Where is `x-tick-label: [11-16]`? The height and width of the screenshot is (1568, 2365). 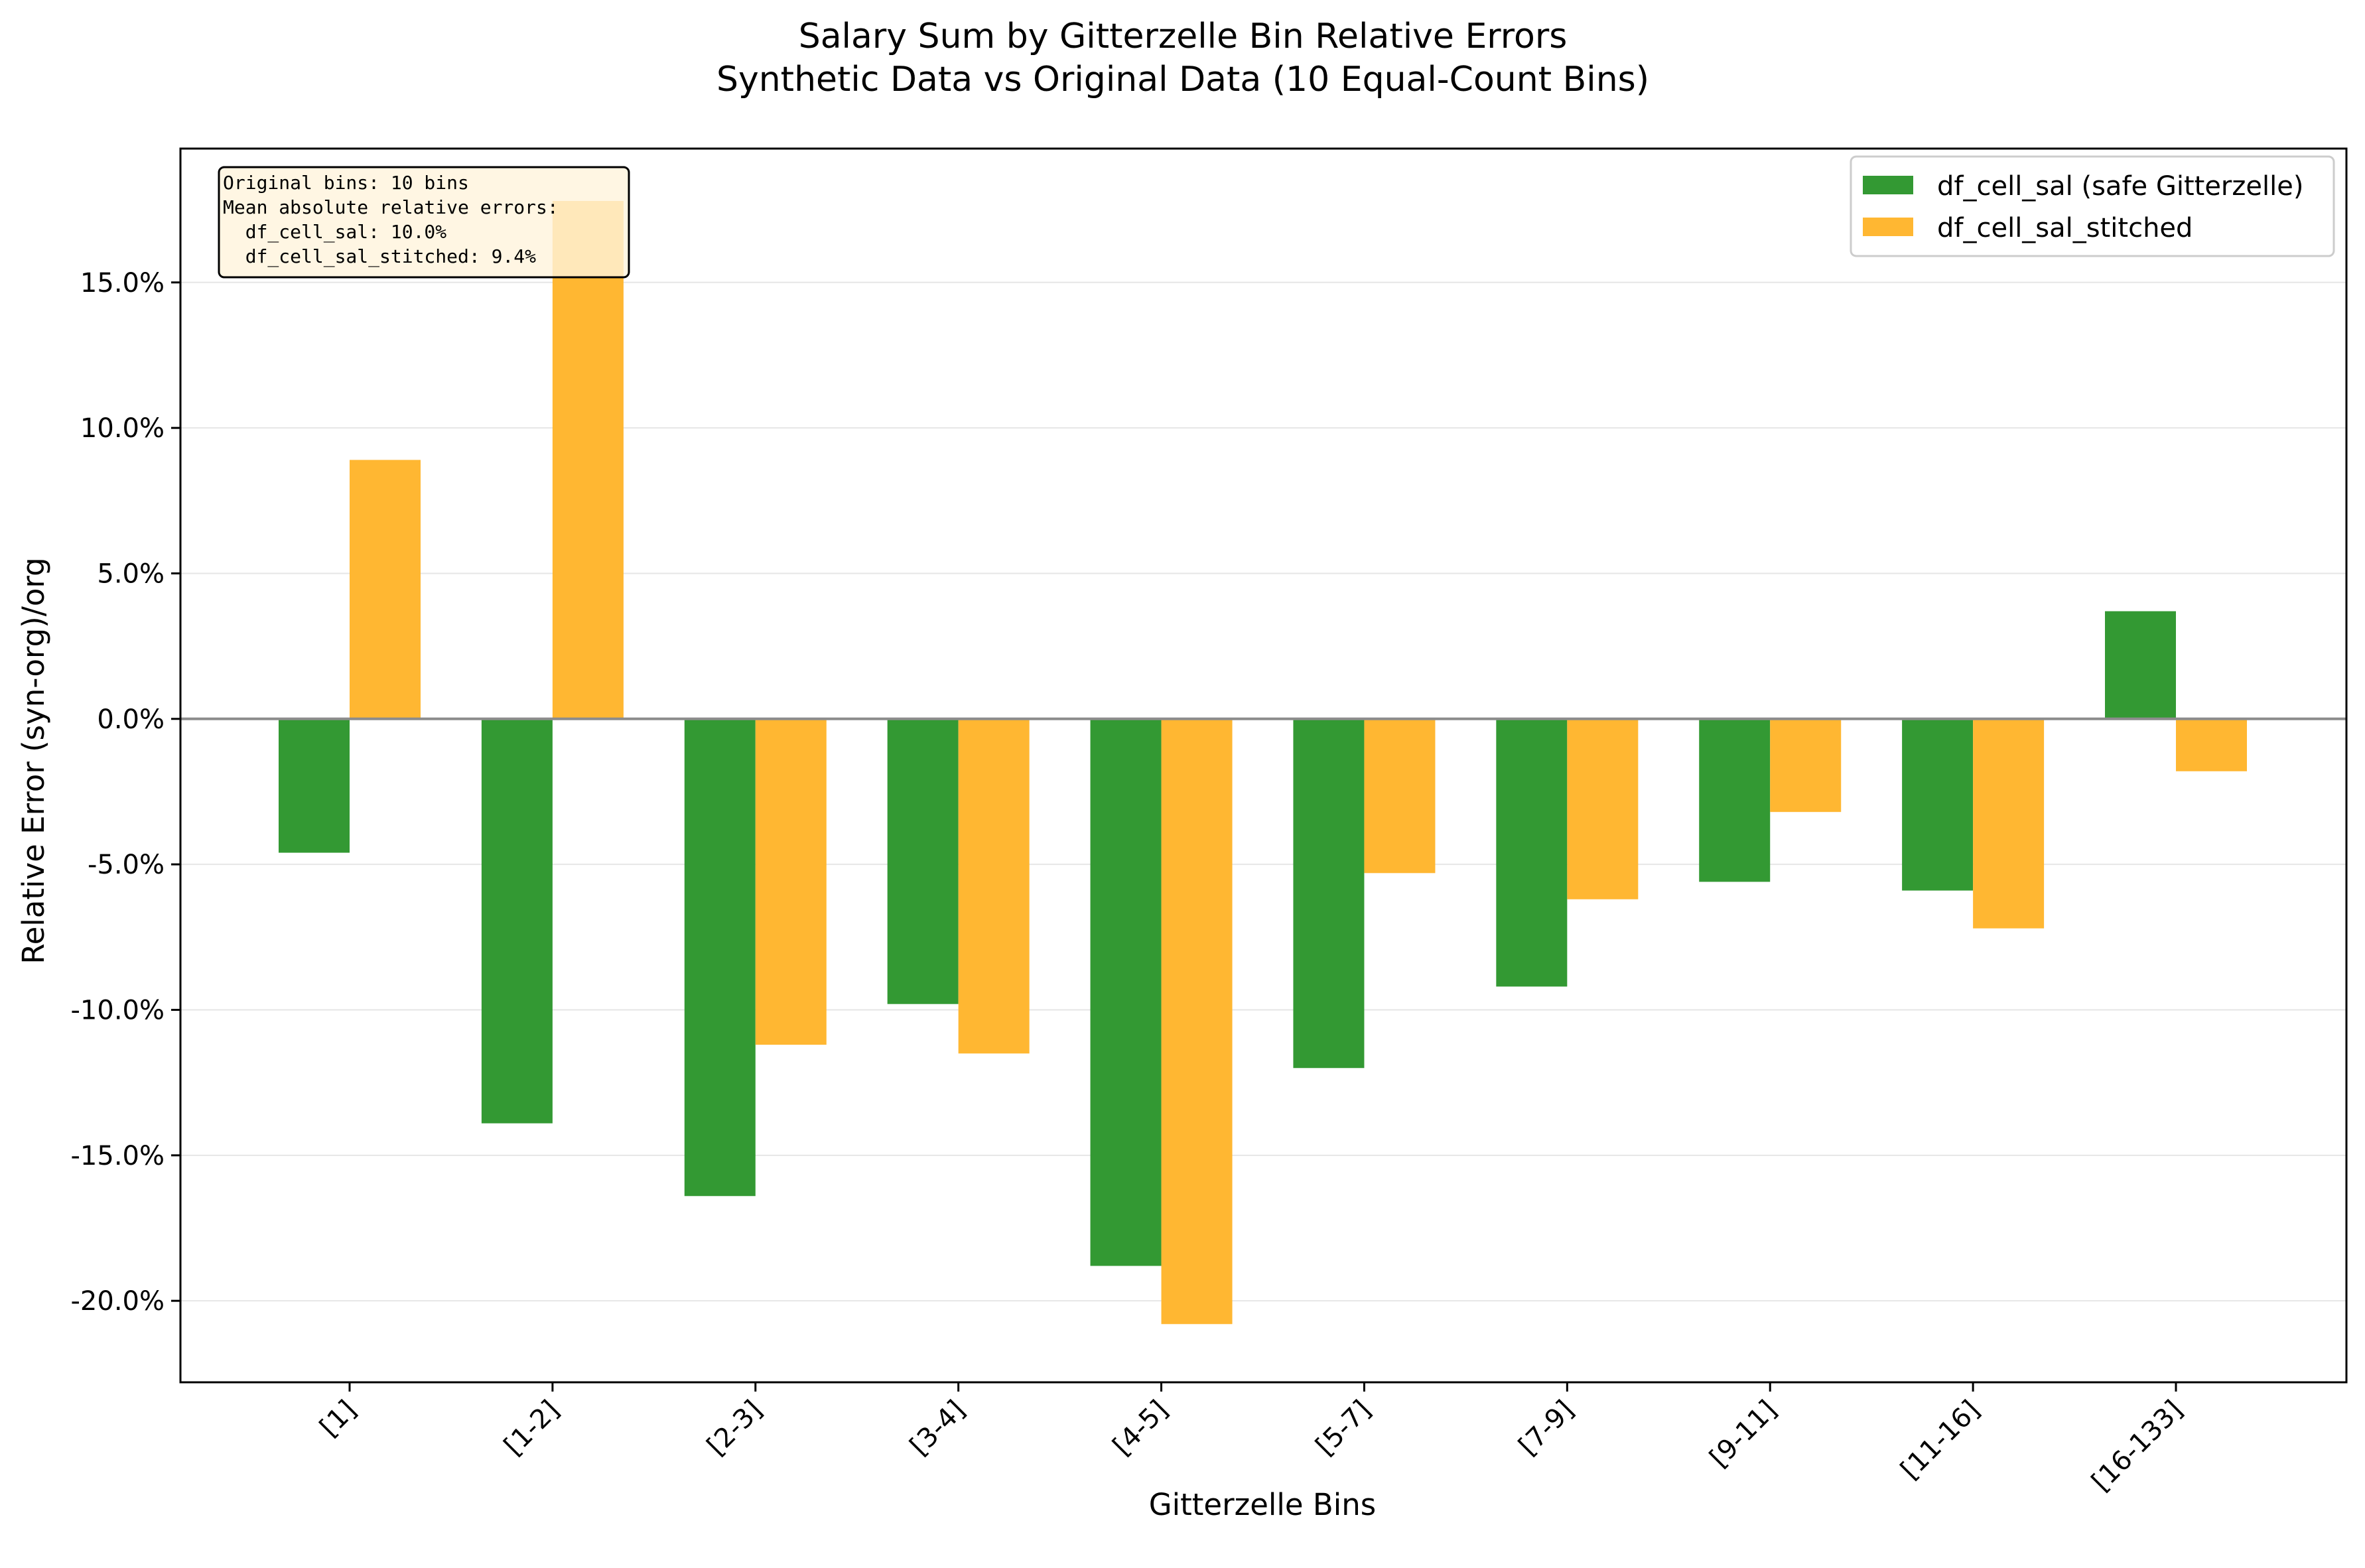 x-tick-label: [11-16] is located at coordinates (1940, 1440).